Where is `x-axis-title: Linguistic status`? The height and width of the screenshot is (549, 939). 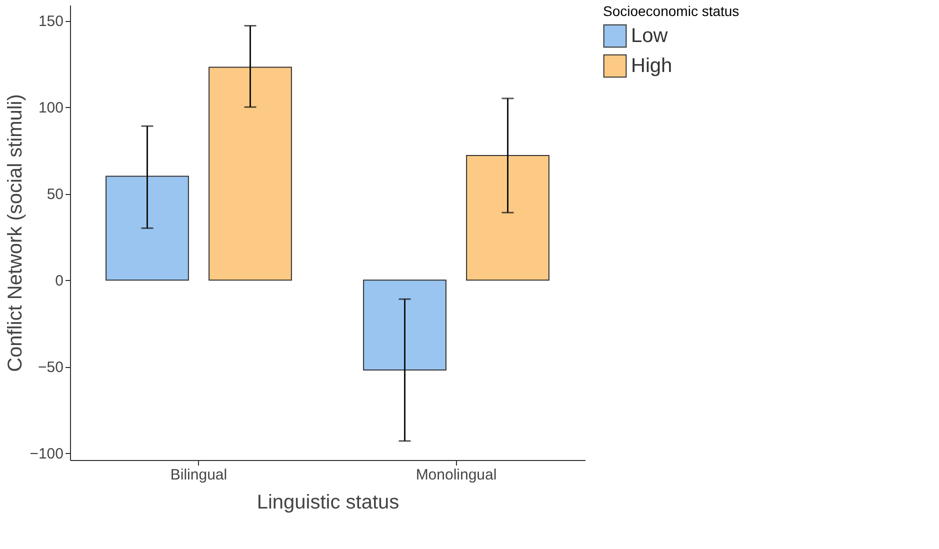
x-axis-title: Linguistic status is located at coordinates (328, 503).